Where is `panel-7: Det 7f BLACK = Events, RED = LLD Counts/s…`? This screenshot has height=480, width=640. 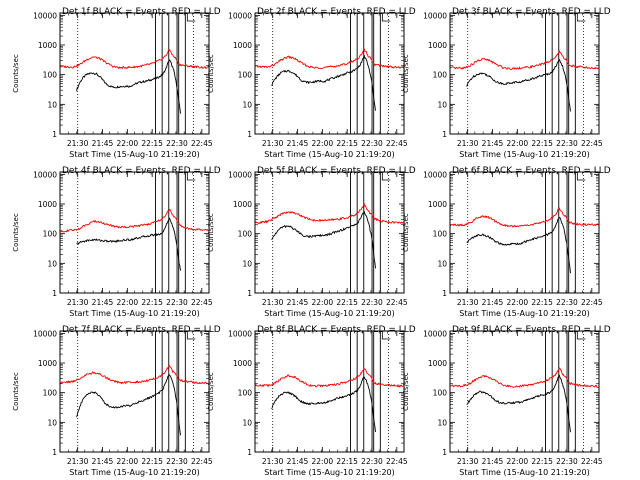 panel-7: Det 7f BLACK = Events, RED = LLD Counts/s… is located at coordinates (116, 401).